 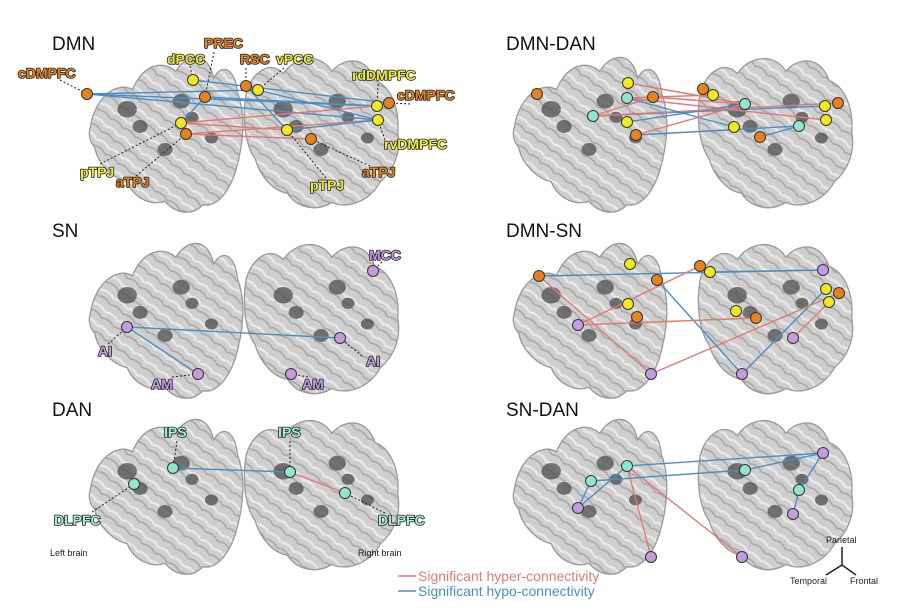 I want to click on label-atpj-left: aTPJ, so click(x=132, y=182).